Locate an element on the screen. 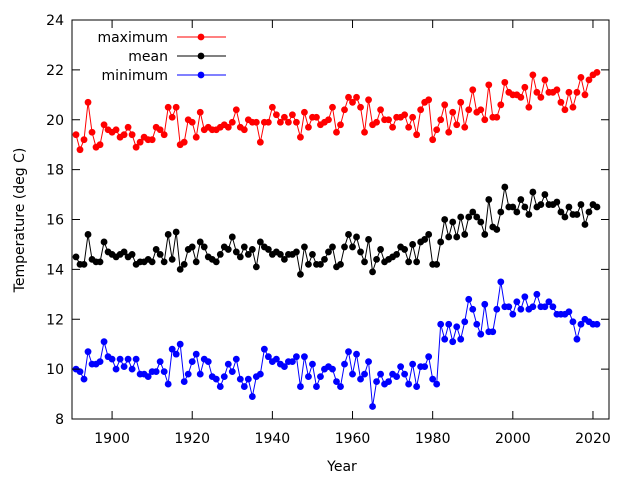  x-tick-label: 1980 is located at coordinates (433, 439).